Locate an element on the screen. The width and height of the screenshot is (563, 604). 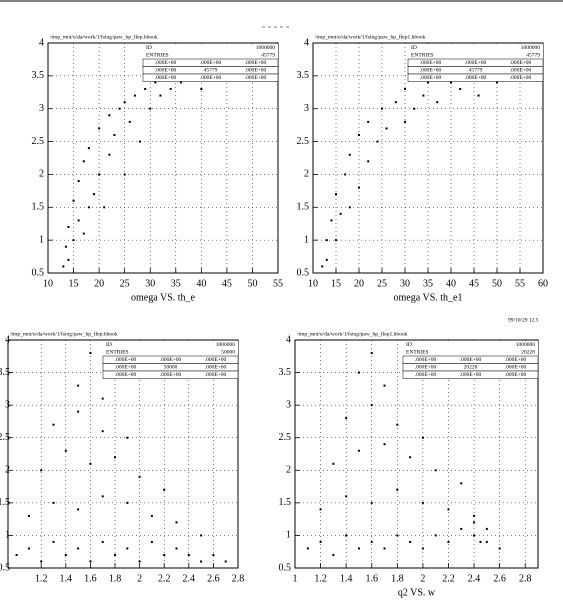
x-tick-label: 1.6 is located at coordinates (90, 578).